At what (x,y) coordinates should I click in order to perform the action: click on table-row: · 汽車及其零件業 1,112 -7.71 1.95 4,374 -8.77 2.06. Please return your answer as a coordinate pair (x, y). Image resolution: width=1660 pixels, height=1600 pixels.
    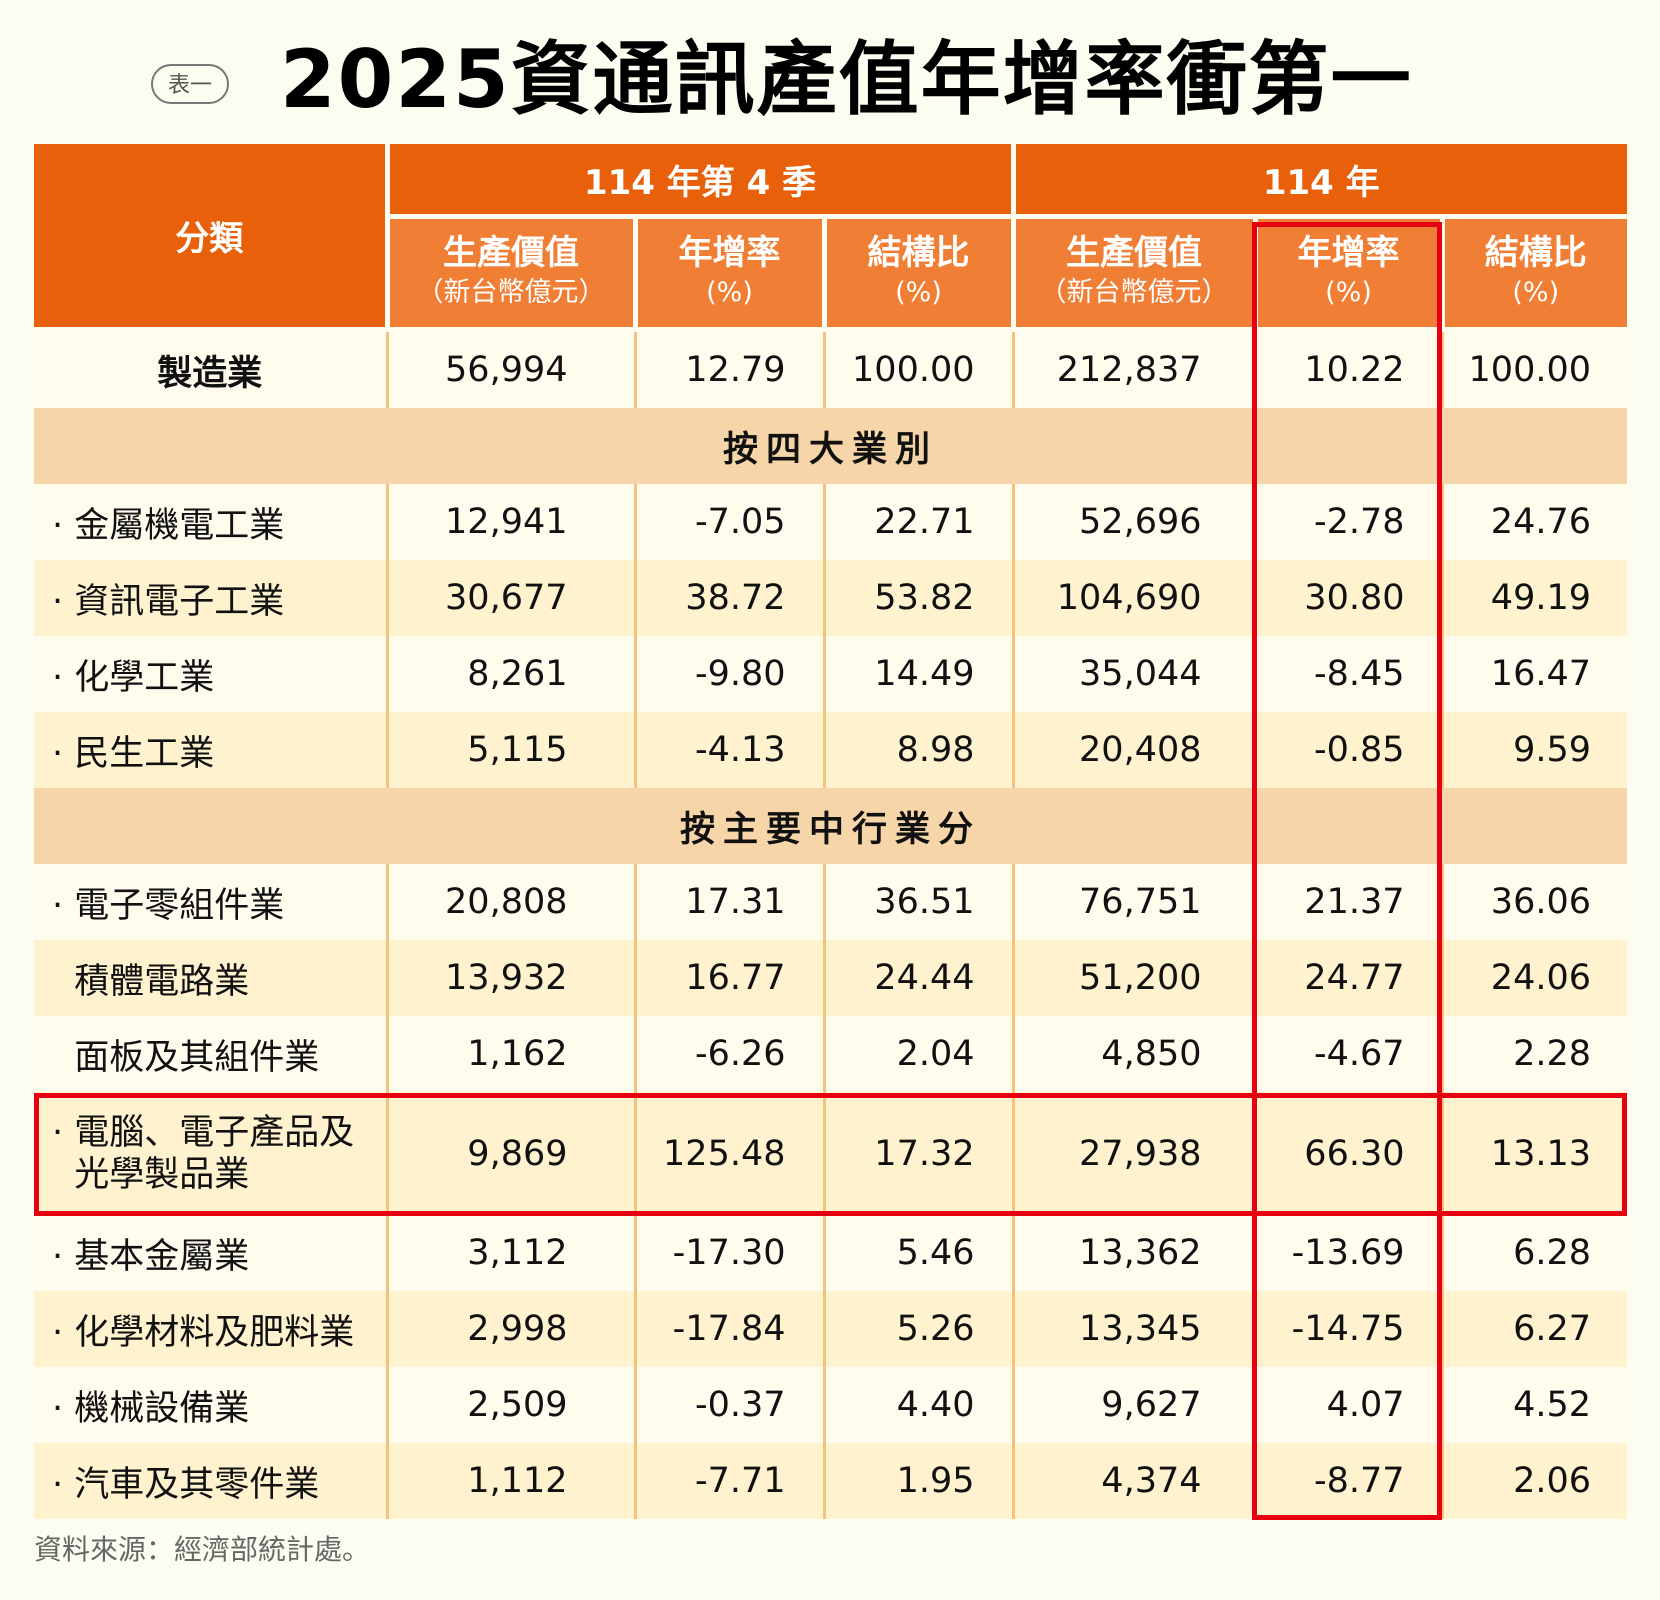
    Looking at the image, I should click on (830, 1481).